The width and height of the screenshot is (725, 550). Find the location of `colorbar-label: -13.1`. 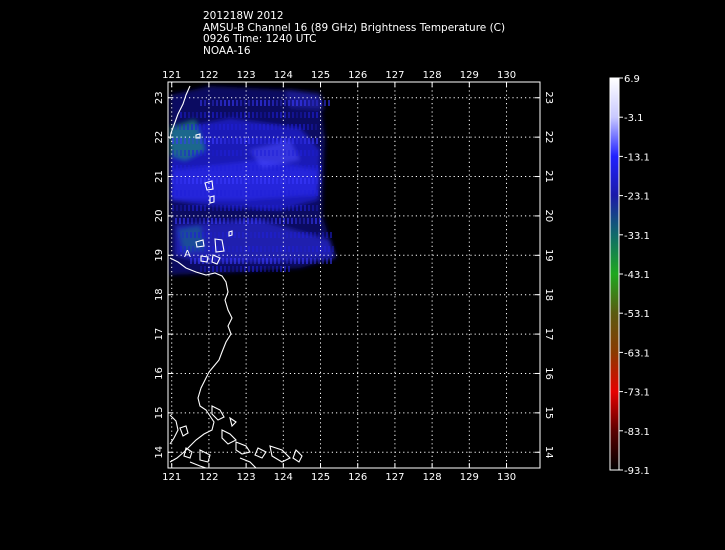

colorbar-label: -13.1 is located at coordinates (637, 157).